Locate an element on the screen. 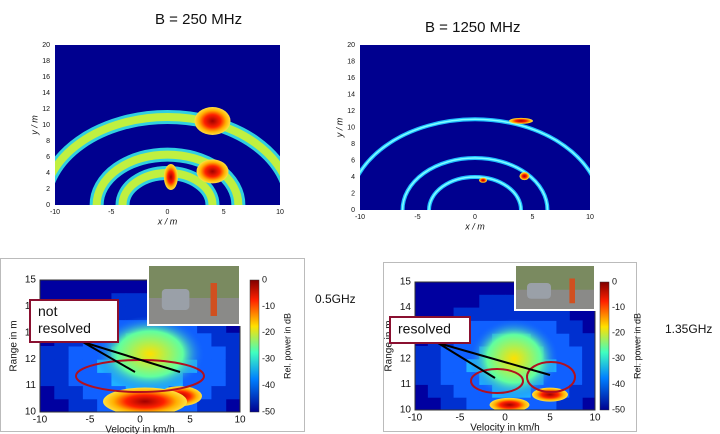  y-tick-label: 11 is located at coordinates (31, 385).